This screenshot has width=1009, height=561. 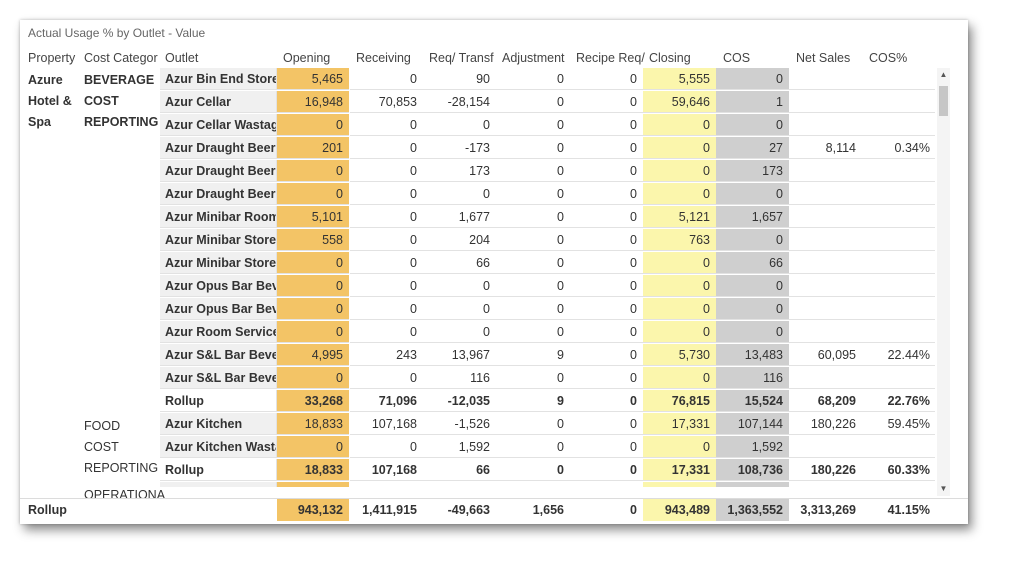 I want to click on header-receiving: Receiving, so click(x=383, y=58).